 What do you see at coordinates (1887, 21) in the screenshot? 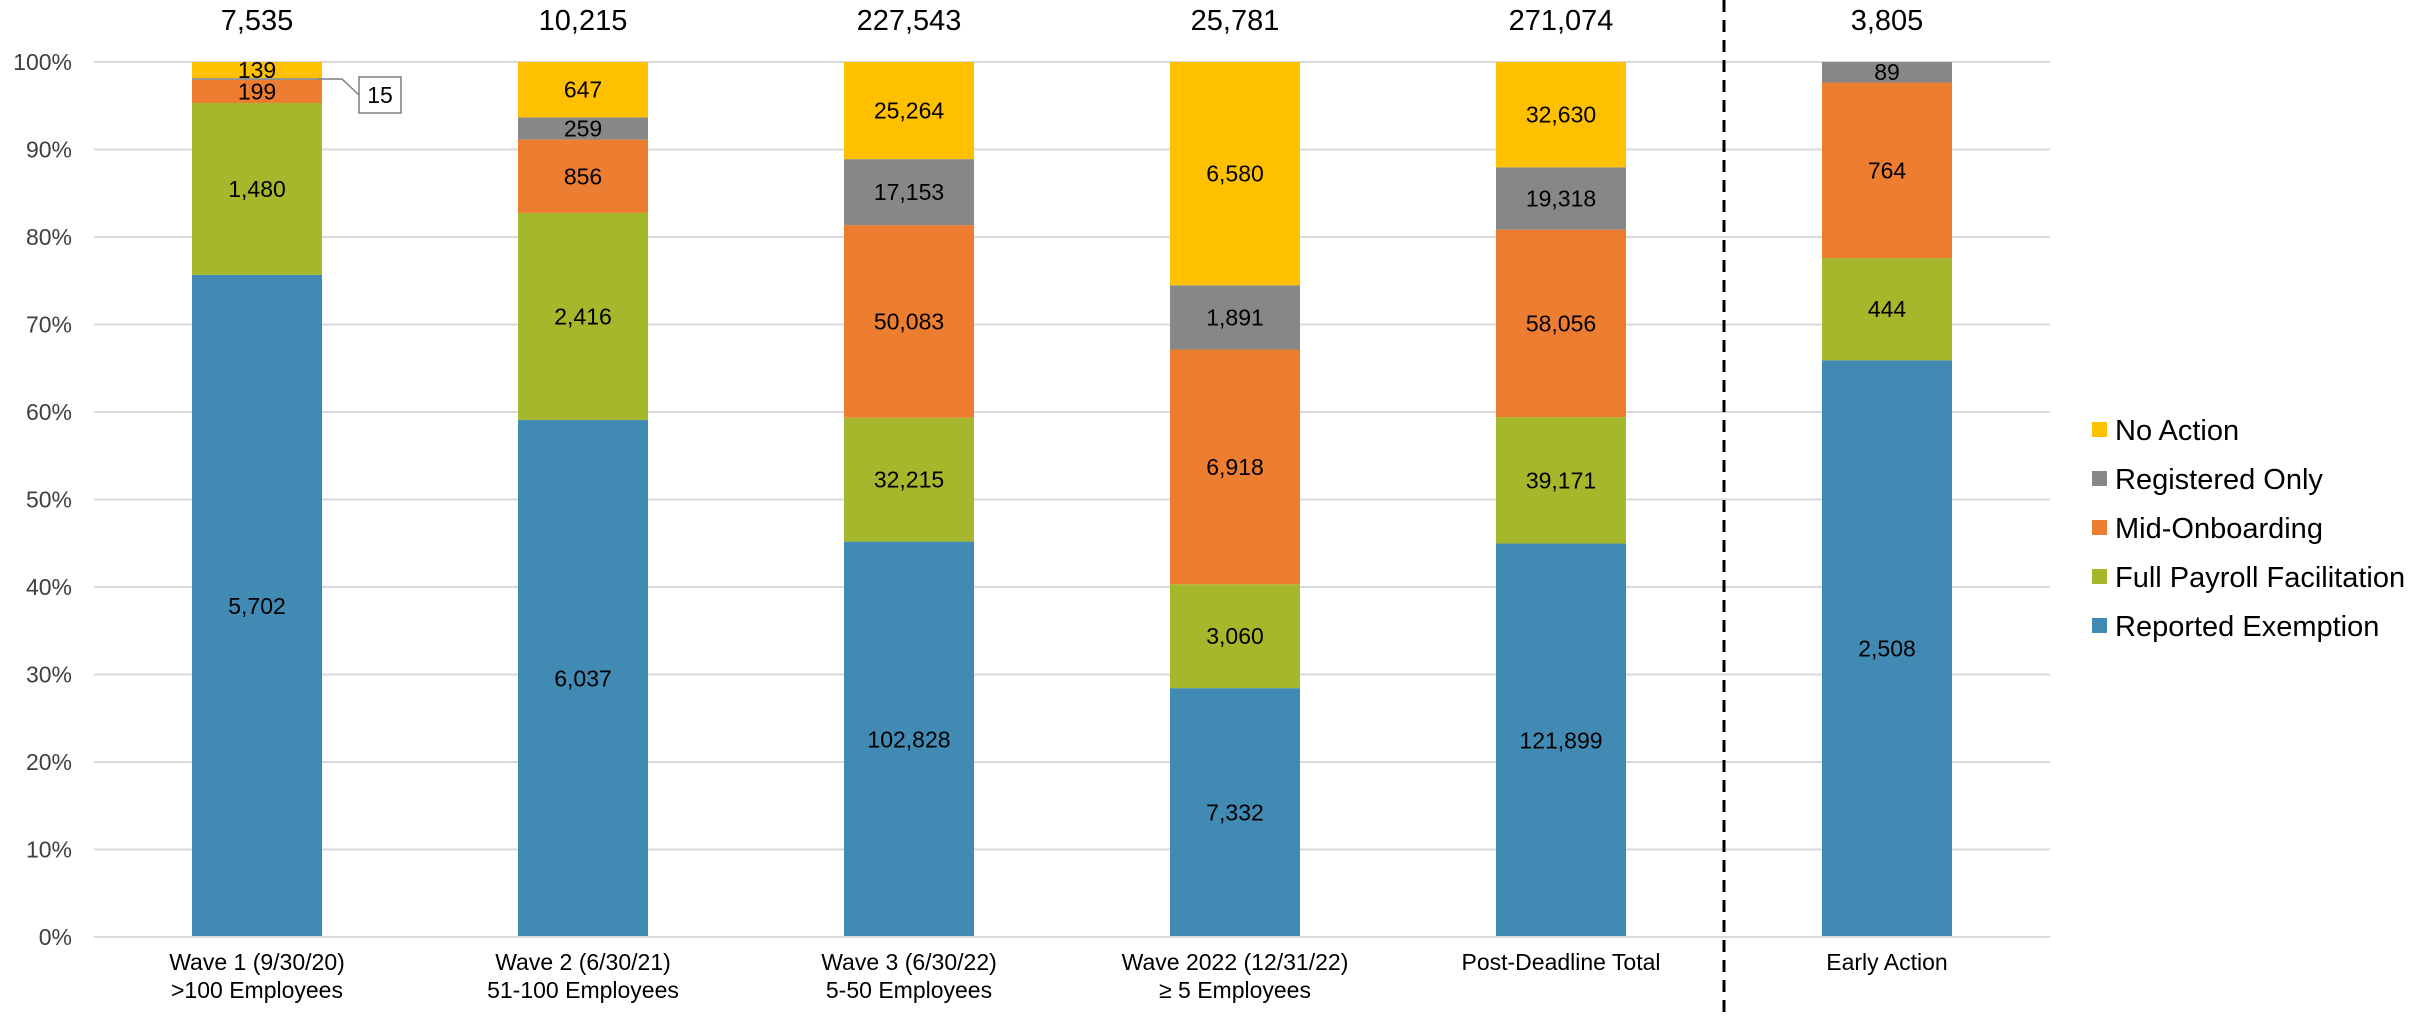
I see `bar-total-label-6: 3,805` at bounding box center [1887, 21].